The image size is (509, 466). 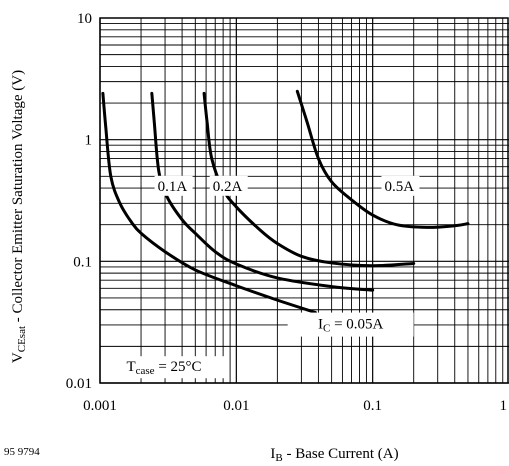 What do you see at coordinates (18, 357) in the screenshot?
I see `ylabel-main: V` at bounding box center [18, 357].